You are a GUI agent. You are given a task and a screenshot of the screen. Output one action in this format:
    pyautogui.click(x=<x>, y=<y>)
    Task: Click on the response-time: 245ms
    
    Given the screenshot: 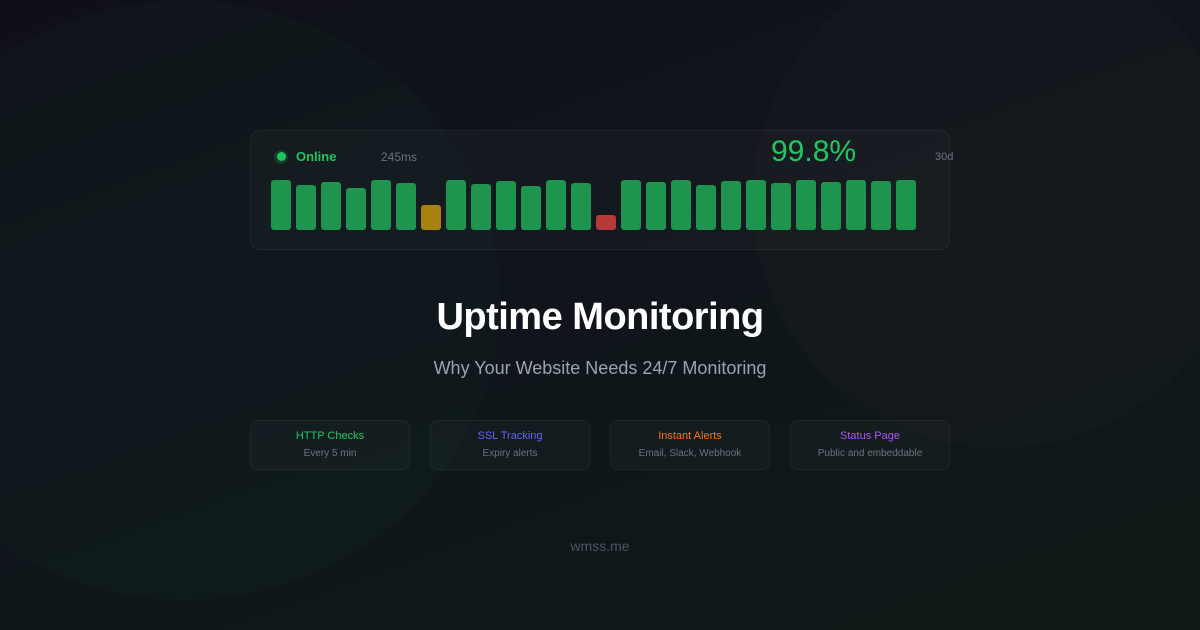 What is the action you would take?
    pyautogui.click(x=399, y=157)
    